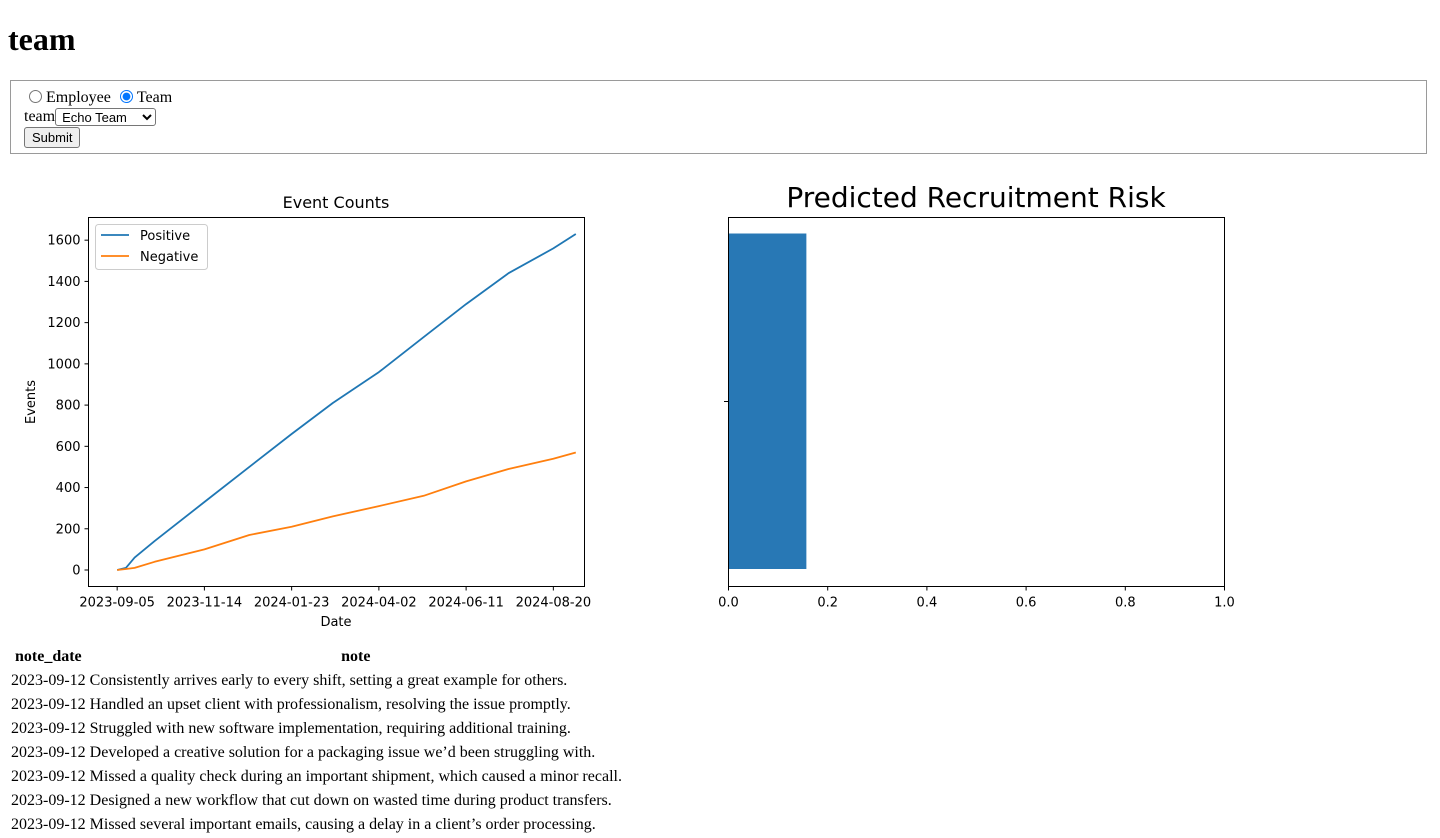 This screenshot has height=838, width=1440. What do you see at coordinates (205, 603) in the screenshot?
I see `x-tick-label: 2023-11-14` at bounding box center [205, 603].